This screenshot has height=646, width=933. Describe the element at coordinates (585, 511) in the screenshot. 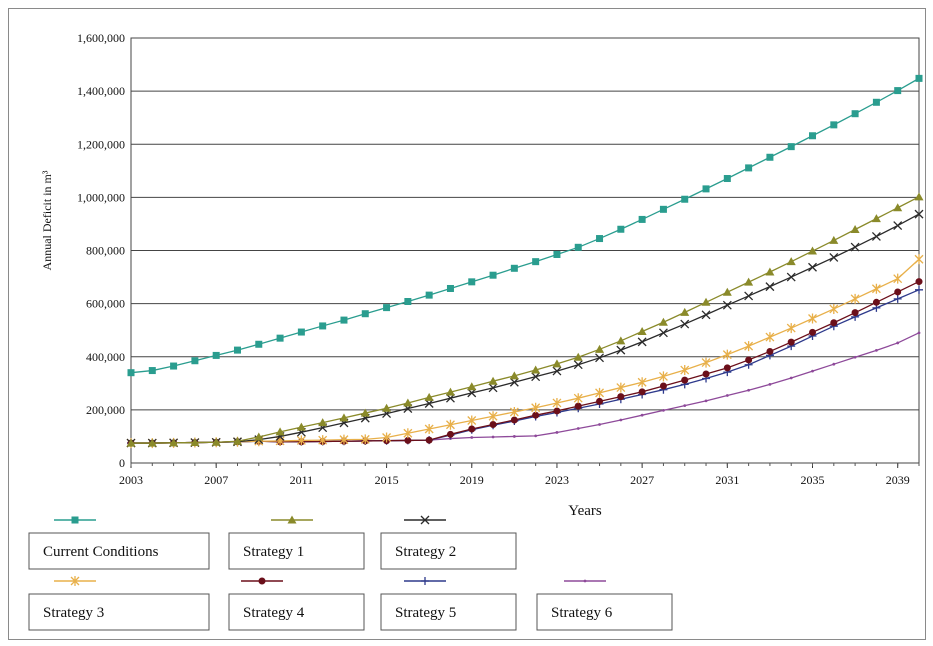

I see `x-axis-label: Years` at that location.